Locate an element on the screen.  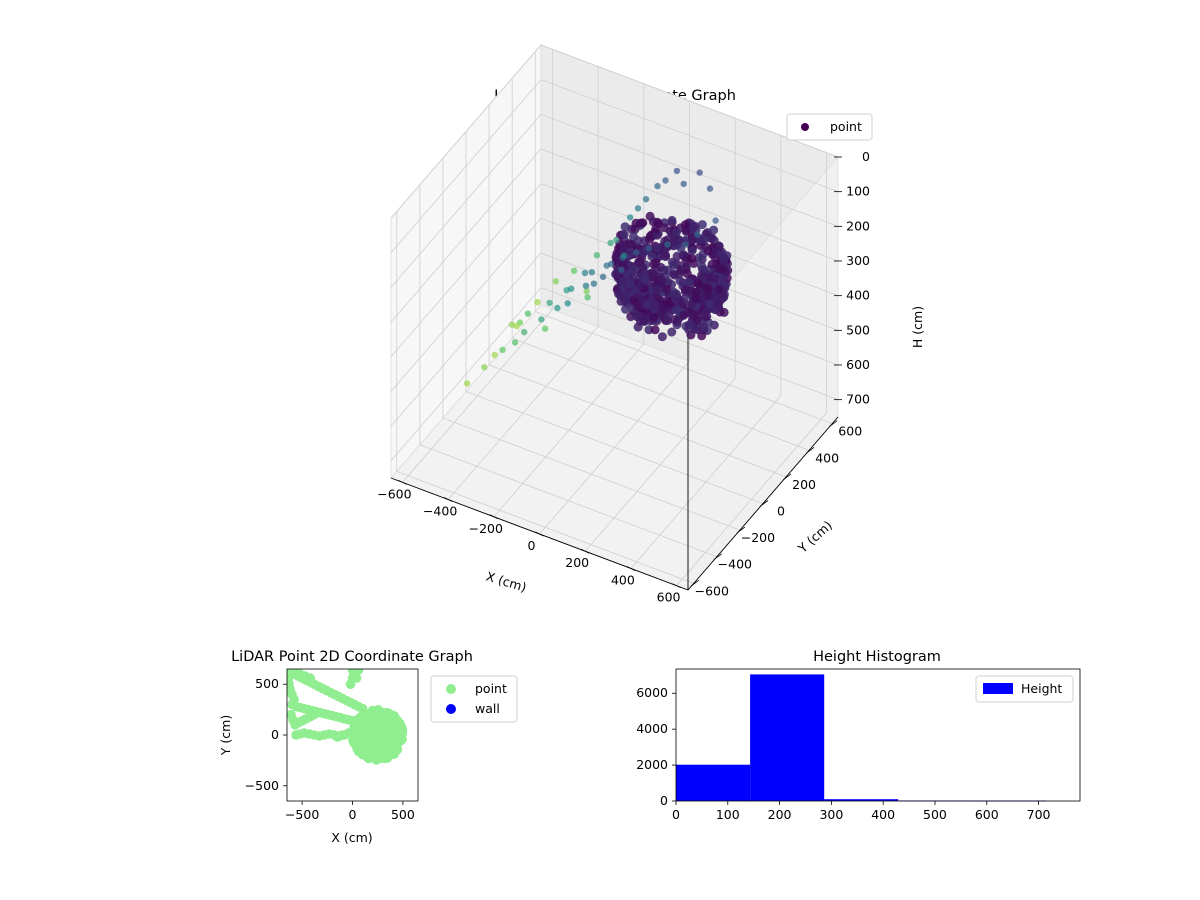
chart-2d-ylabel: Y (cm) is located at coordinates (225, 735).